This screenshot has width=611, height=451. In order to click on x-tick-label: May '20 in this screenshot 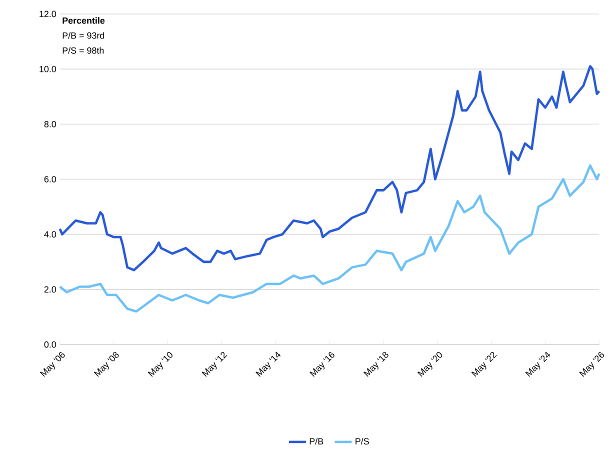, I will do `click(429, 364)`.